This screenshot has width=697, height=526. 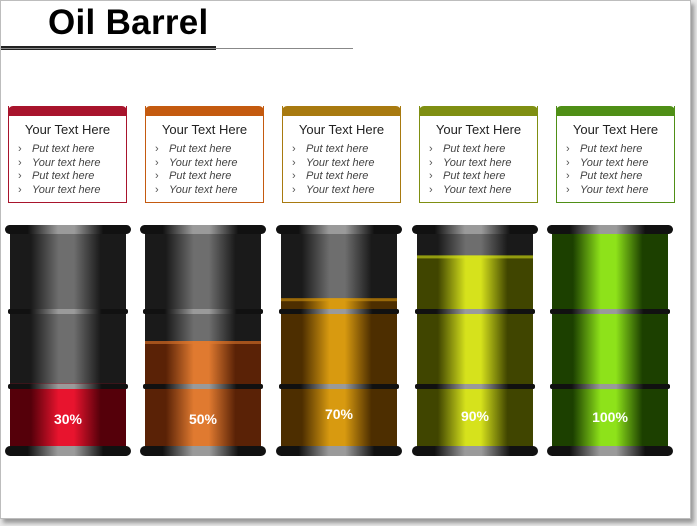 What do you see at coordinates (203, 419) in the screenshot?
I see `barrel-percent-label: 50%` at bounding box center [203, 419].